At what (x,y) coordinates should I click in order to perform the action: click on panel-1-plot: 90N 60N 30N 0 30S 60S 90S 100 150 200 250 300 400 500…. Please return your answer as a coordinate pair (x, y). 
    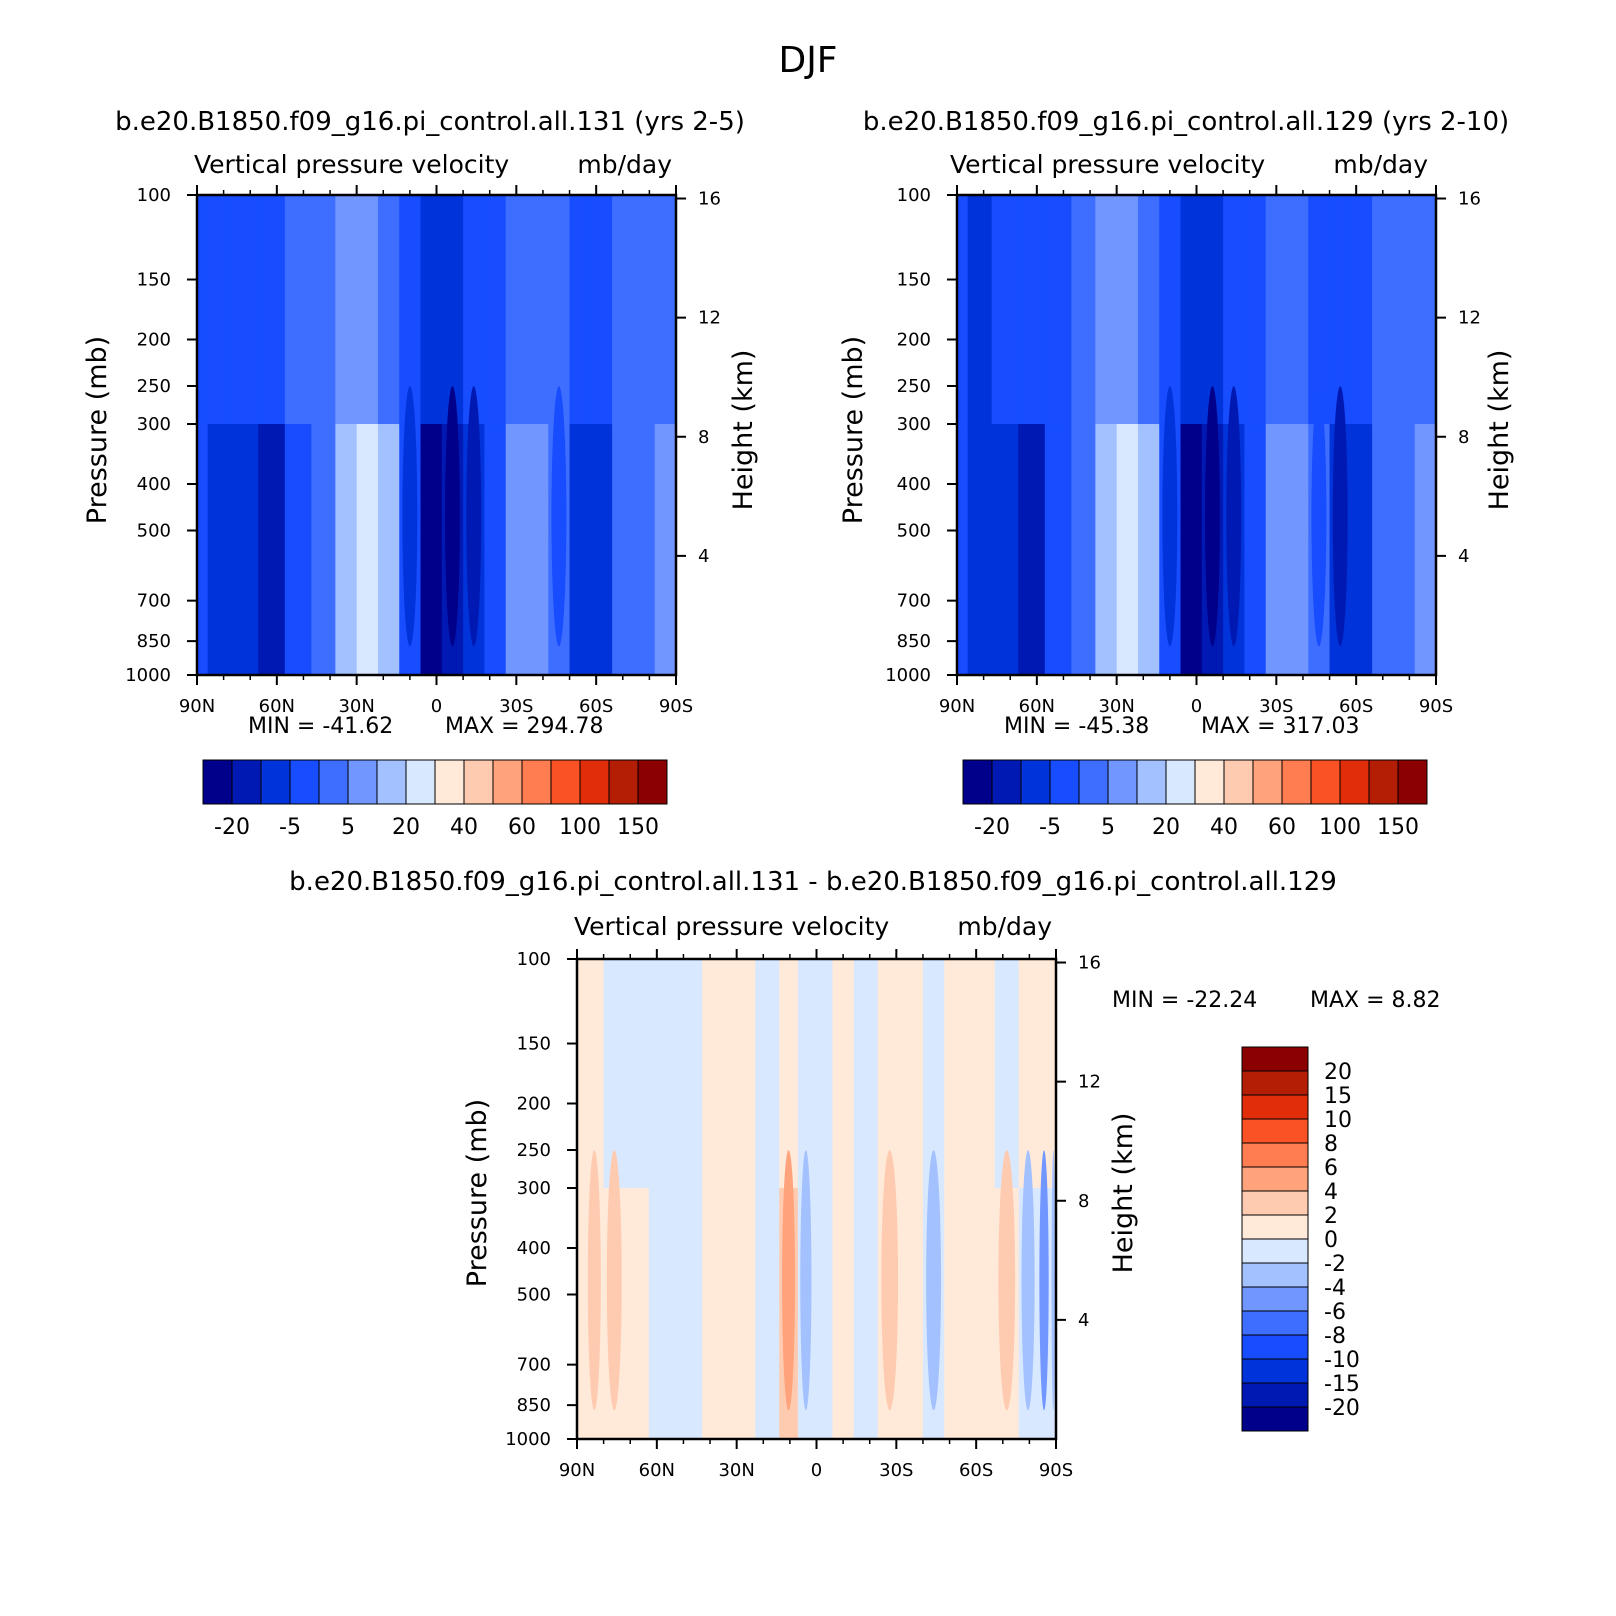
    Looking at the image, I should click on (423, 451).